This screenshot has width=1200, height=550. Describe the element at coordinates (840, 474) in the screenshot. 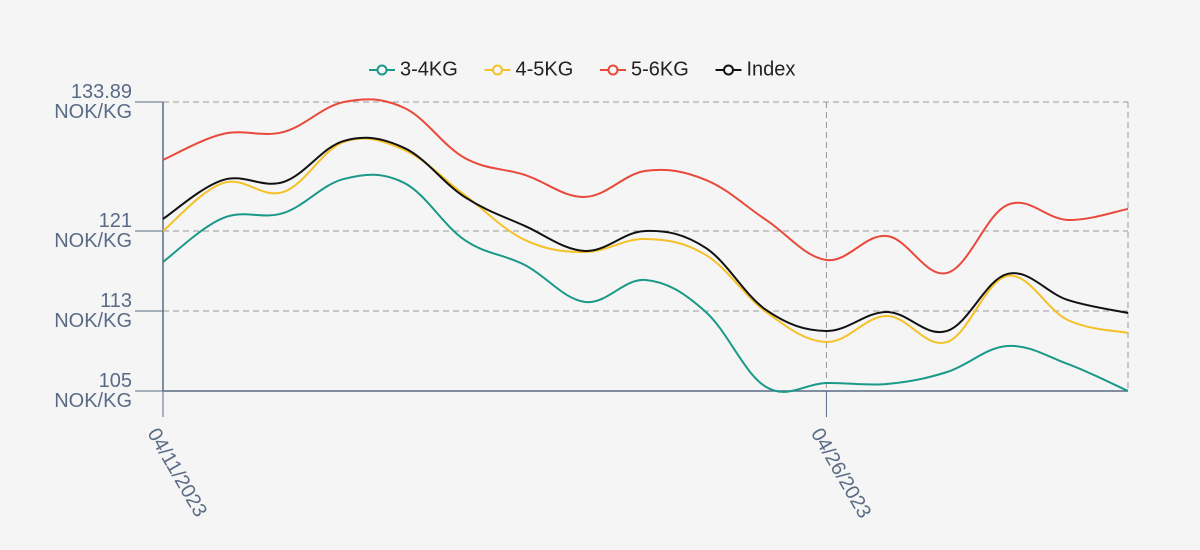

I see `x-tick-label: 04/26/2023` at that location.